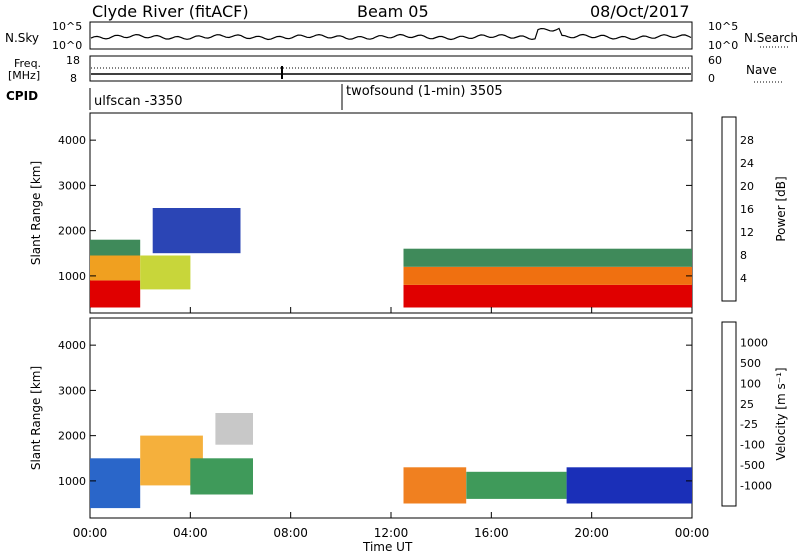  I want to click on x-tick-label: 16:00, so click(491, 533).